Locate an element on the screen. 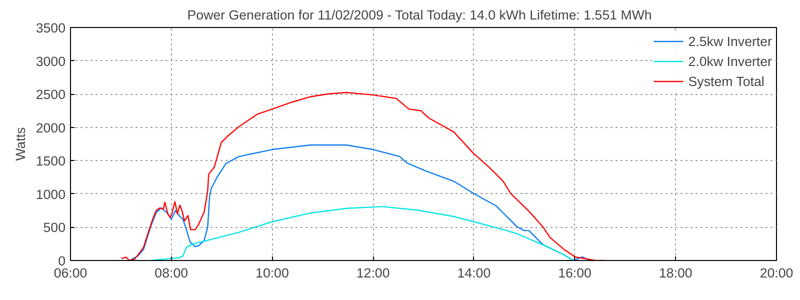 Image resolution: width=800 pixels, height=300 pixels. x-tick-label: 20:00 is located at coordinates (777, 273).